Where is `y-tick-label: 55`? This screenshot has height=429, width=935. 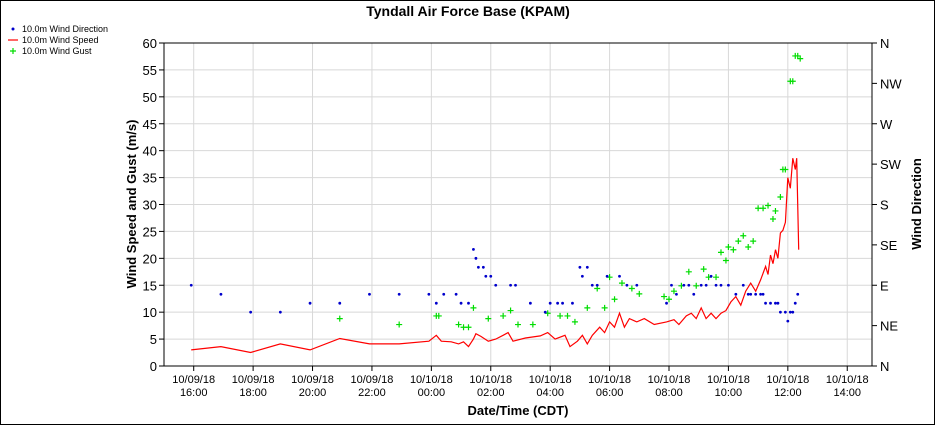
y-tick-label: 55 is located at coordinates (150, 70).